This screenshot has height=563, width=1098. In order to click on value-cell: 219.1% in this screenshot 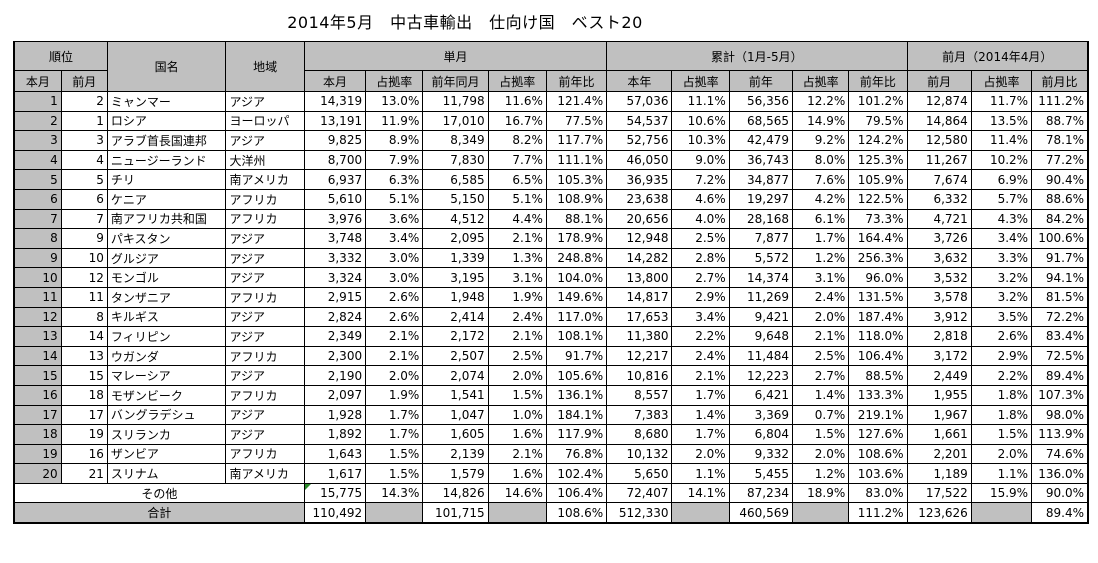, I will do `click(878, 415)`.